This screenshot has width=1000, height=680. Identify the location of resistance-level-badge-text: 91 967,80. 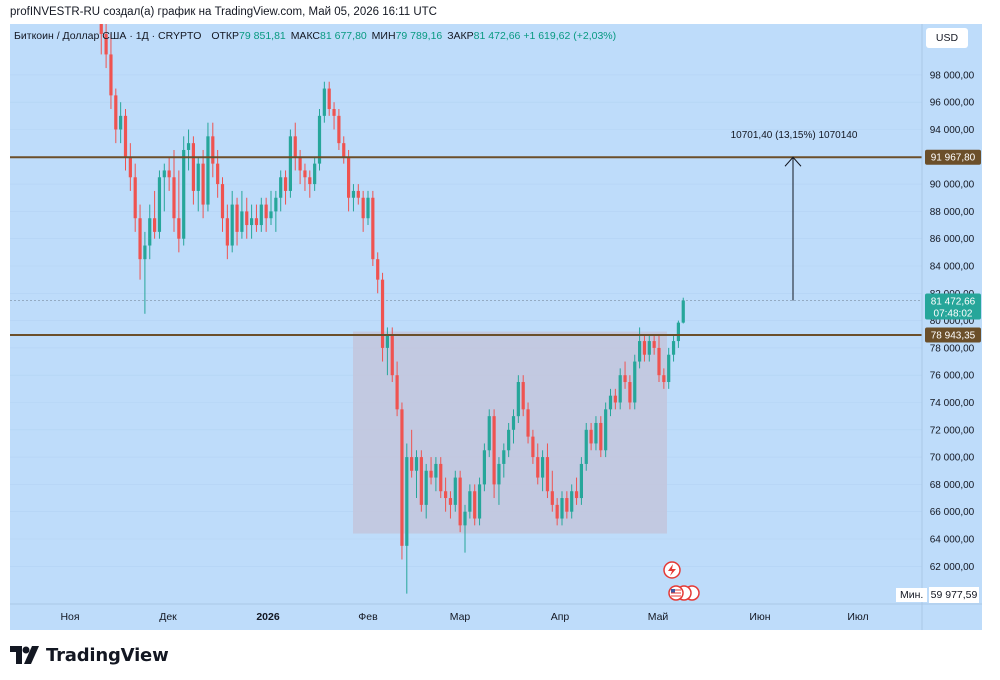
(953, 158).